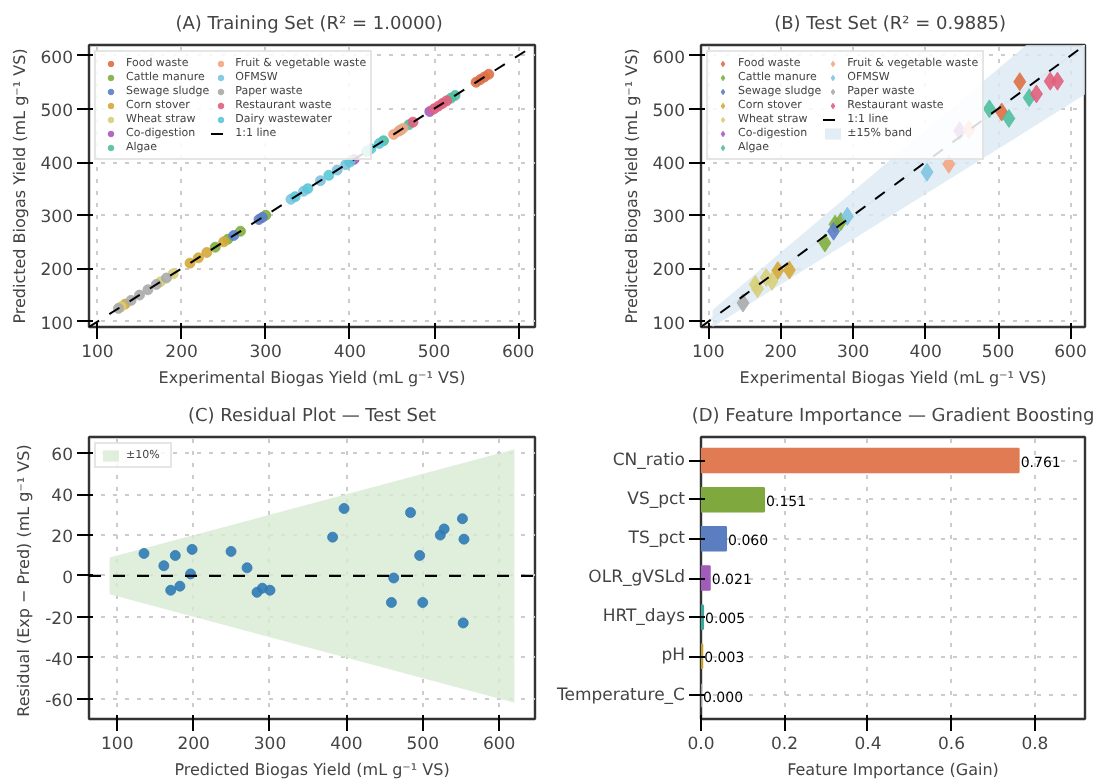 Image resolution: width=1100 pixels, height=784 pixels. I want to click on y-tick-label: -20, so click(59, 619).